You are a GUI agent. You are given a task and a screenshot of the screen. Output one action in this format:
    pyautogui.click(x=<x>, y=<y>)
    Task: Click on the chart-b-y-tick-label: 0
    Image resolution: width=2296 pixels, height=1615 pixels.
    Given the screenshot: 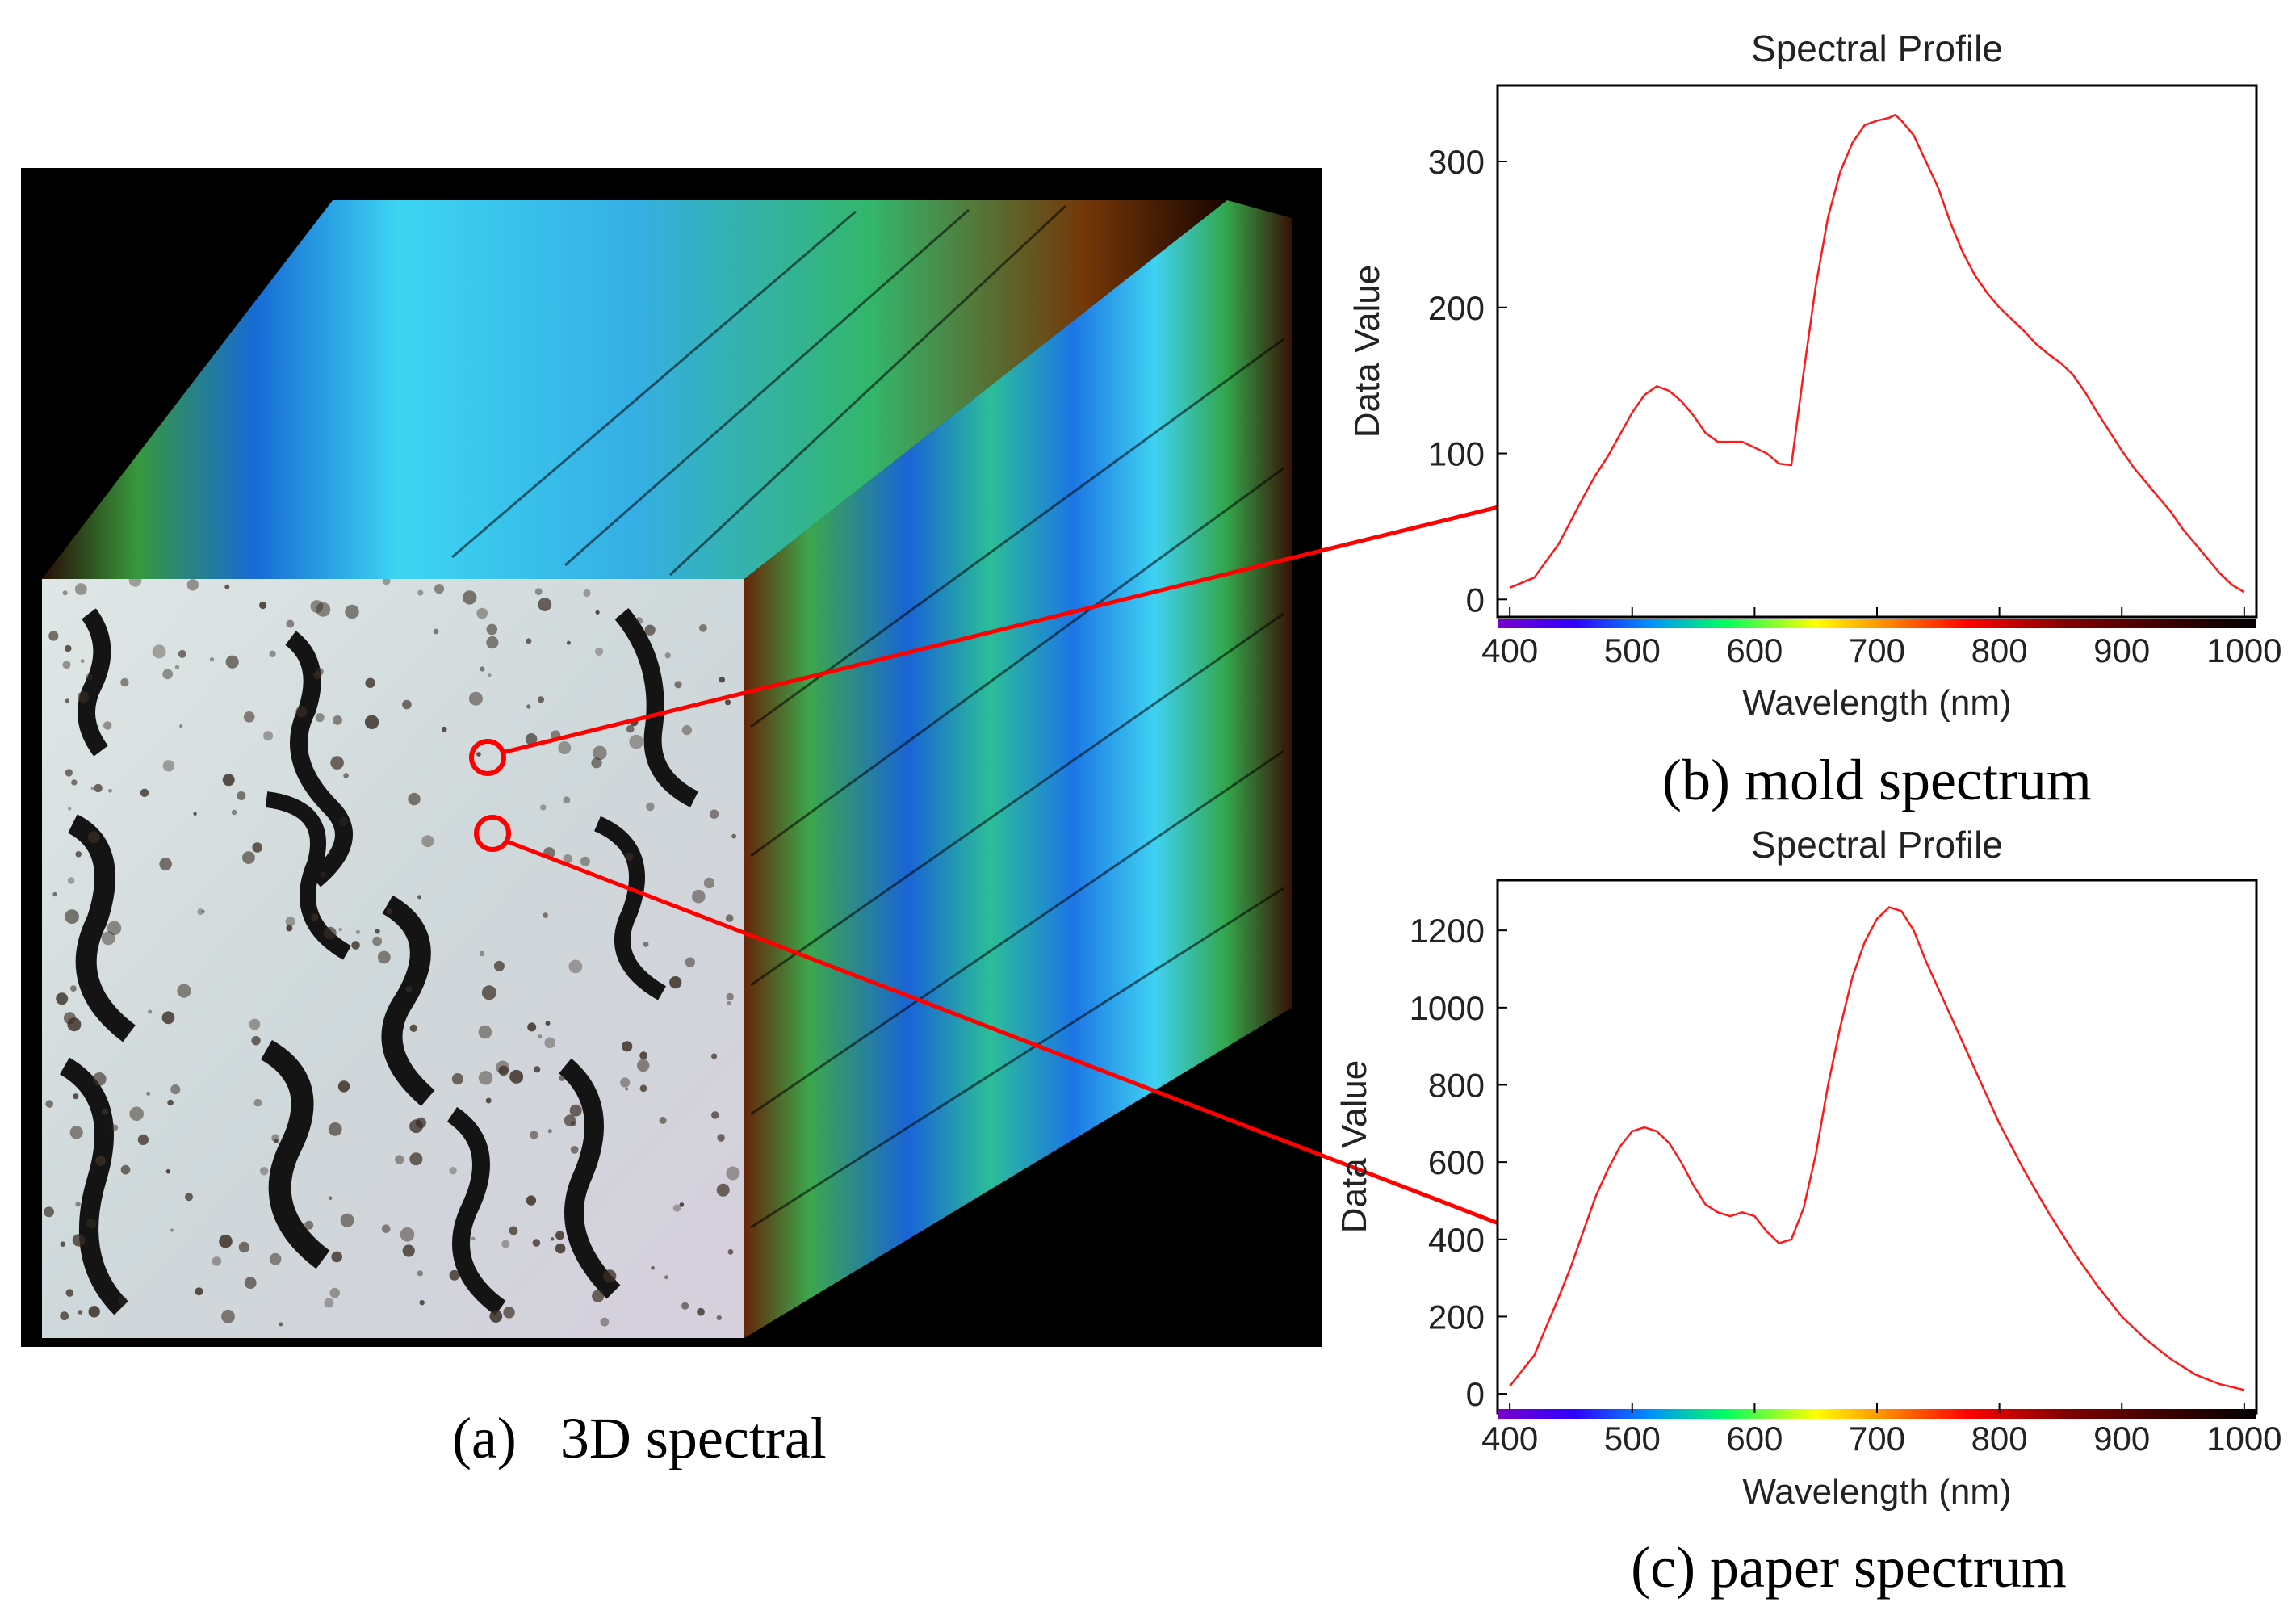 What is the action you would take?
    pyautogui.click(x=1475, y=600)
    